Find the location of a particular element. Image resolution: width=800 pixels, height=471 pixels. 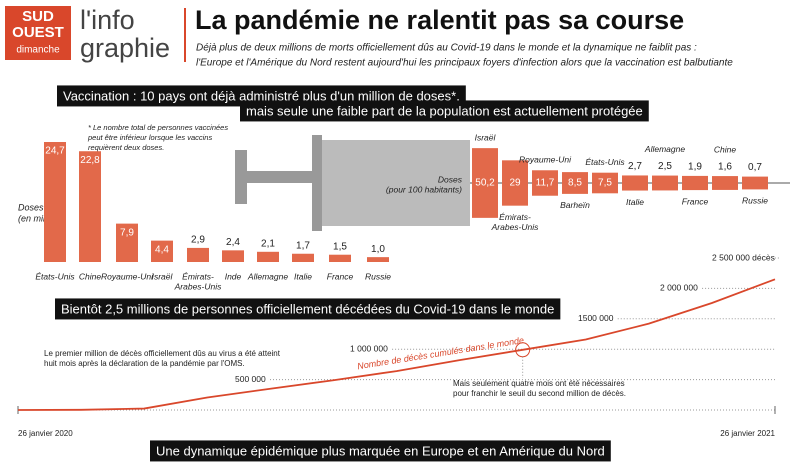

value-label: 0,7 is located at coordinates (755, 167).